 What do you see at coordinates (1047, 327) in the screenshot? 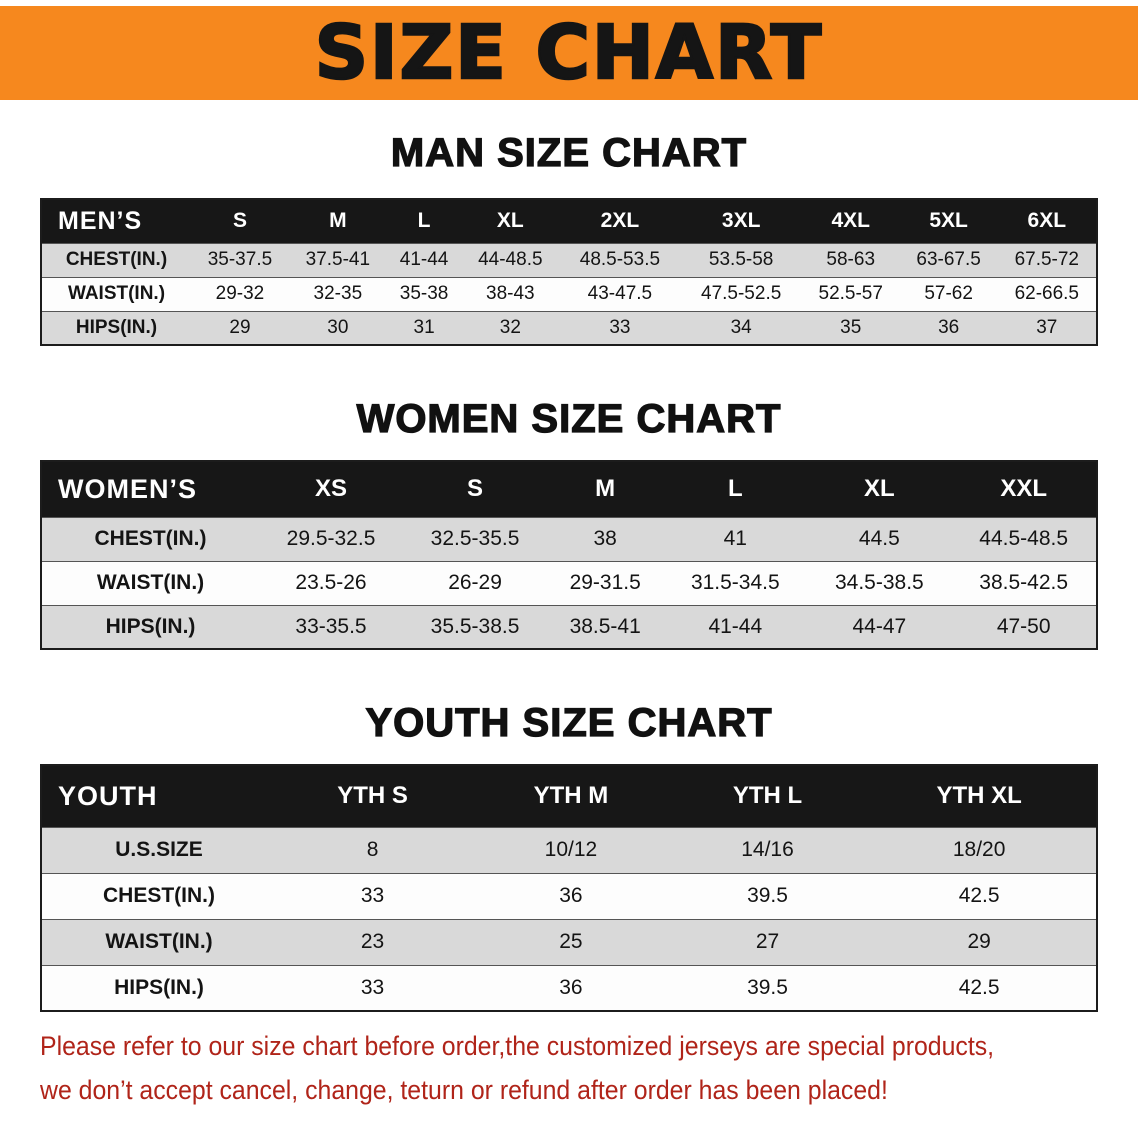
I see `measurement-value-cell: 37` at bounding box center [1047, 327].